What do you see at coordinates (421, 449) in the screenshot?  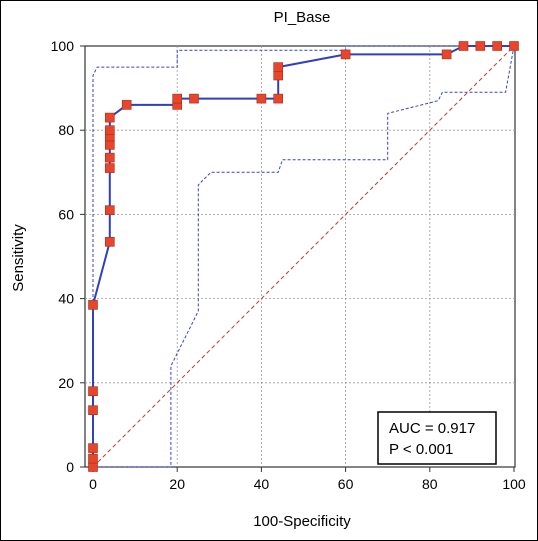 I see `p-value: P < 0.001` at bounding box center [421, 449].